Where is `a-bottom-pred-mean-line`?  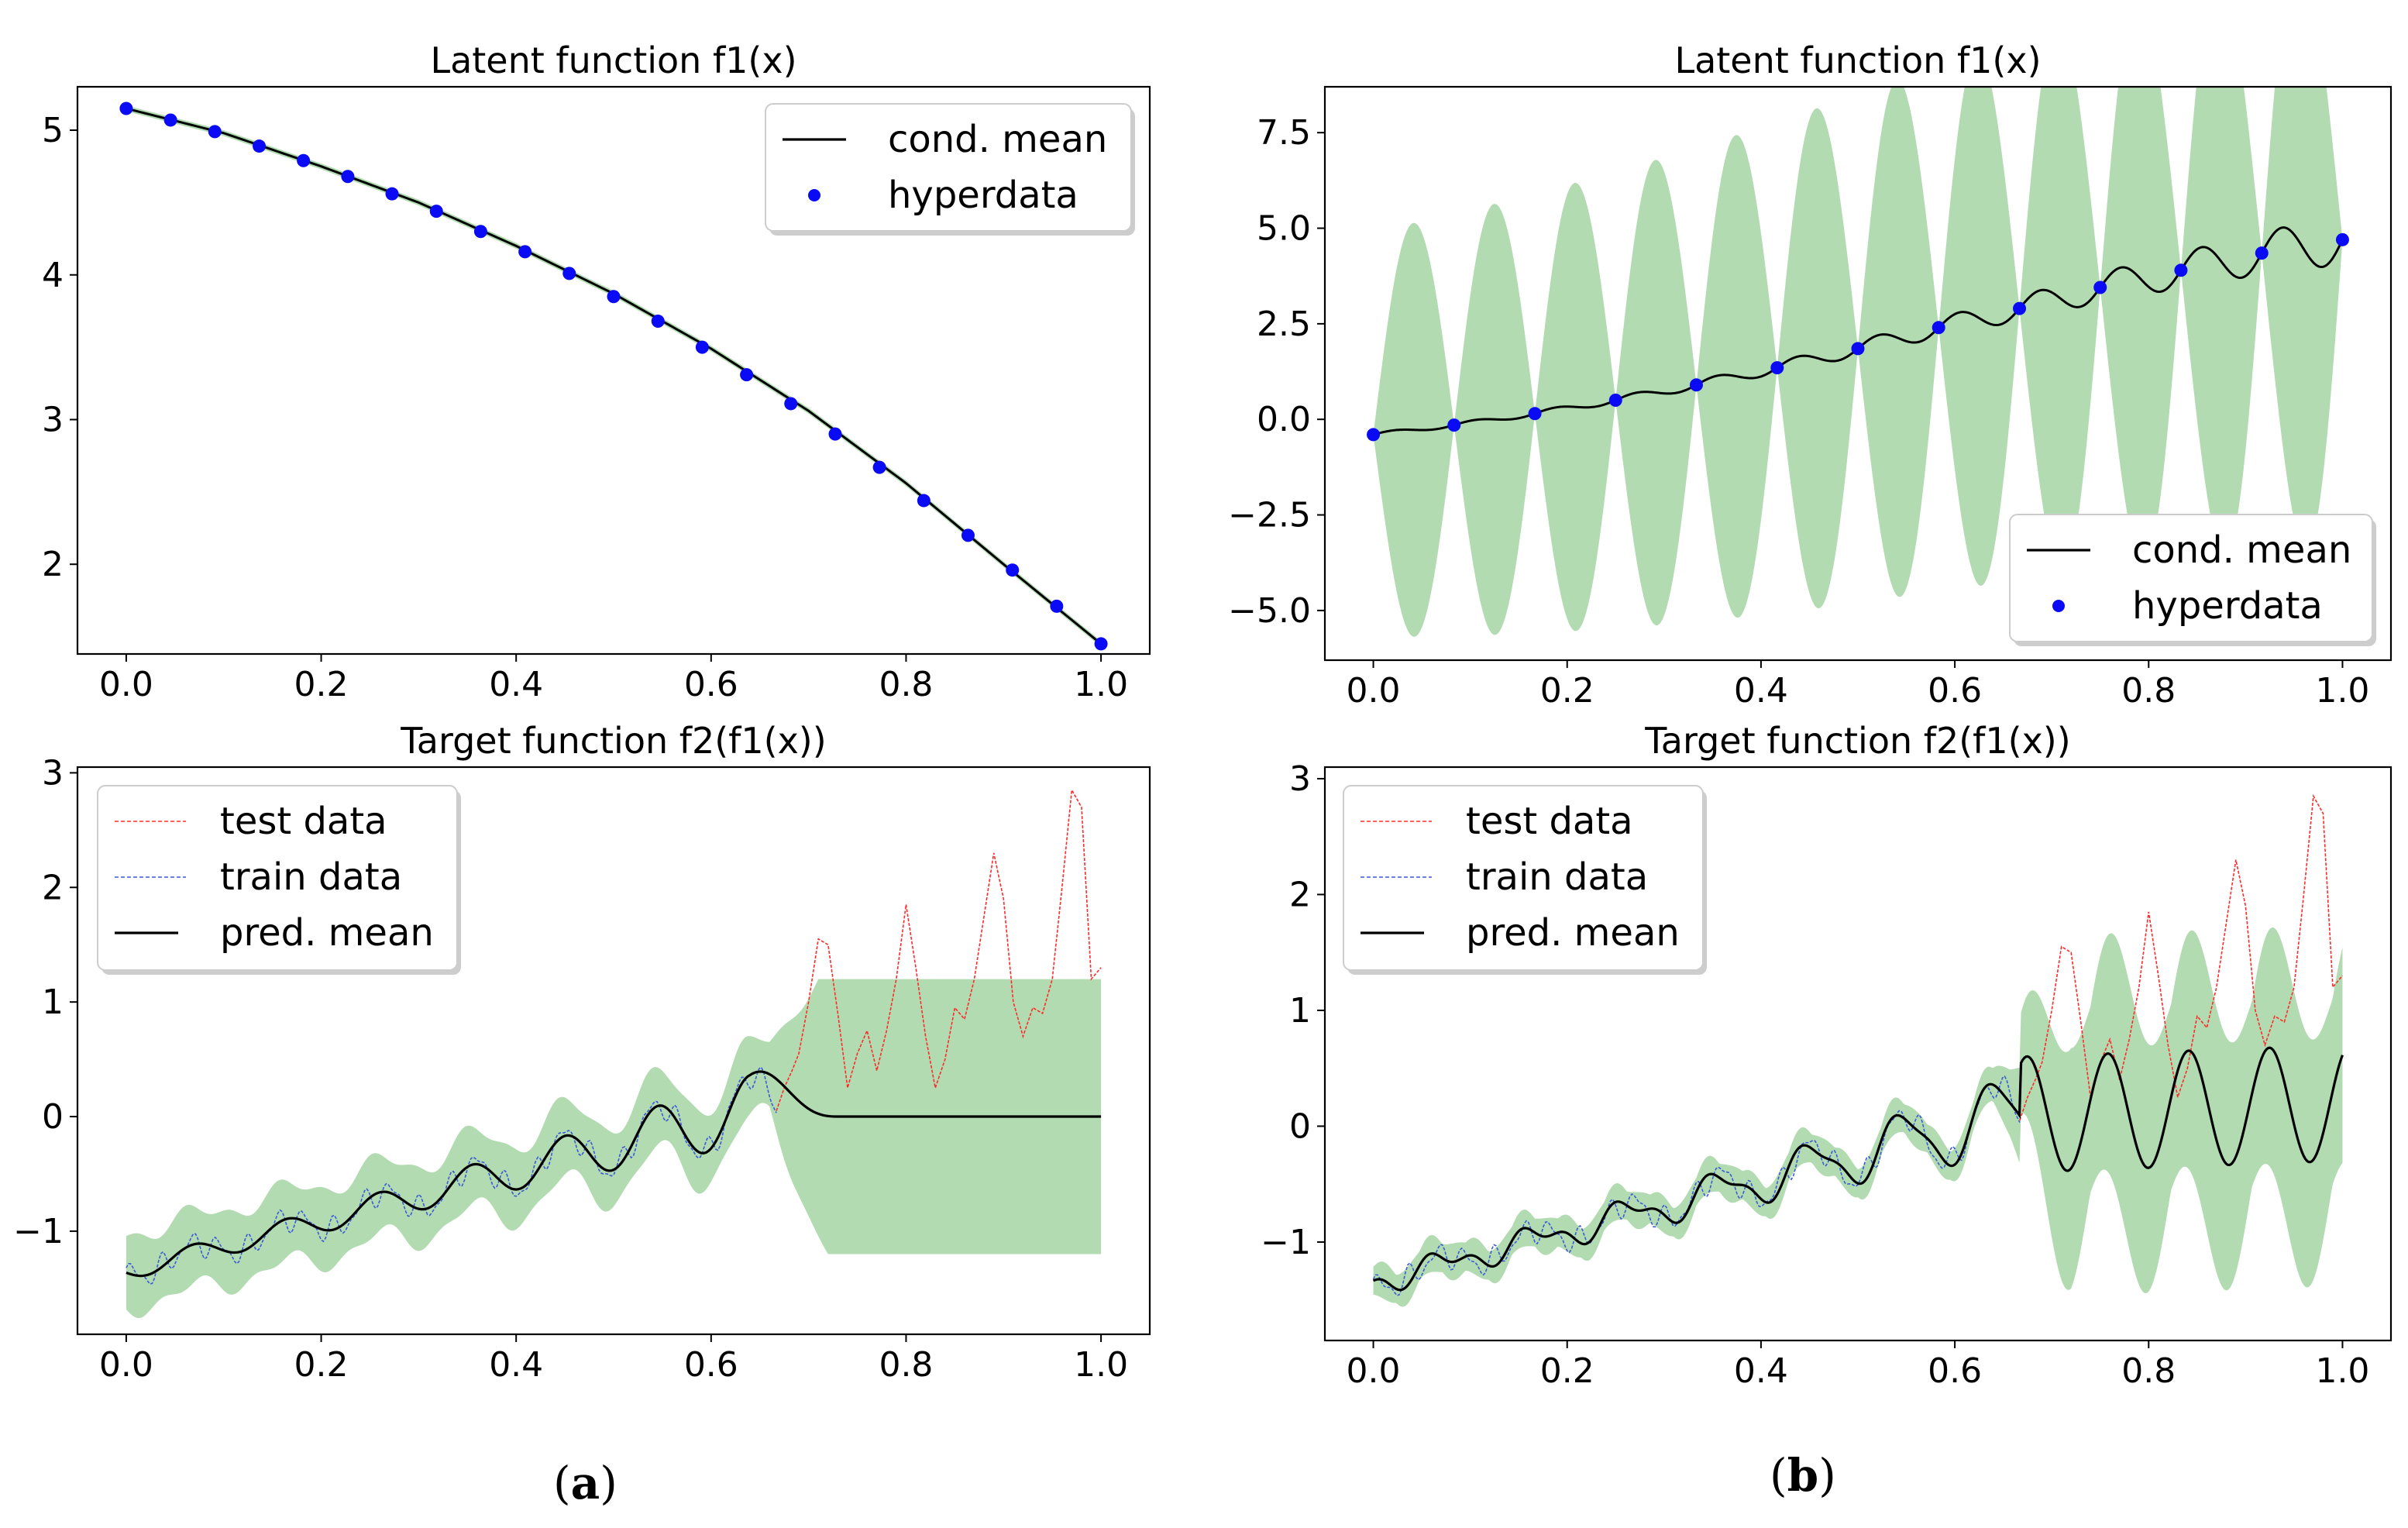
a-bottom-pred-mean-line is located at coordinates (614, 1174).